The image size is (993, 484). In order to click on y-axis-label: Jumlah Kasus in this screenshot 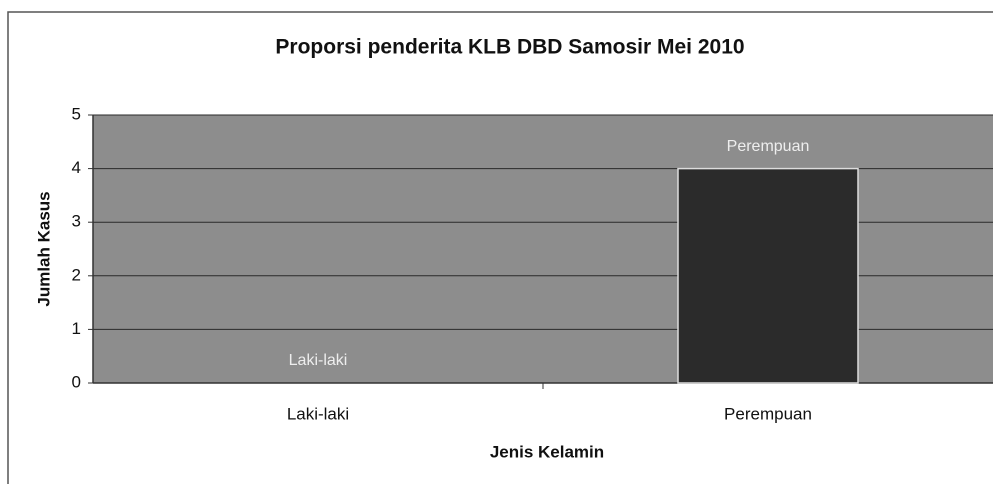, I will do `click(43, 248)`.